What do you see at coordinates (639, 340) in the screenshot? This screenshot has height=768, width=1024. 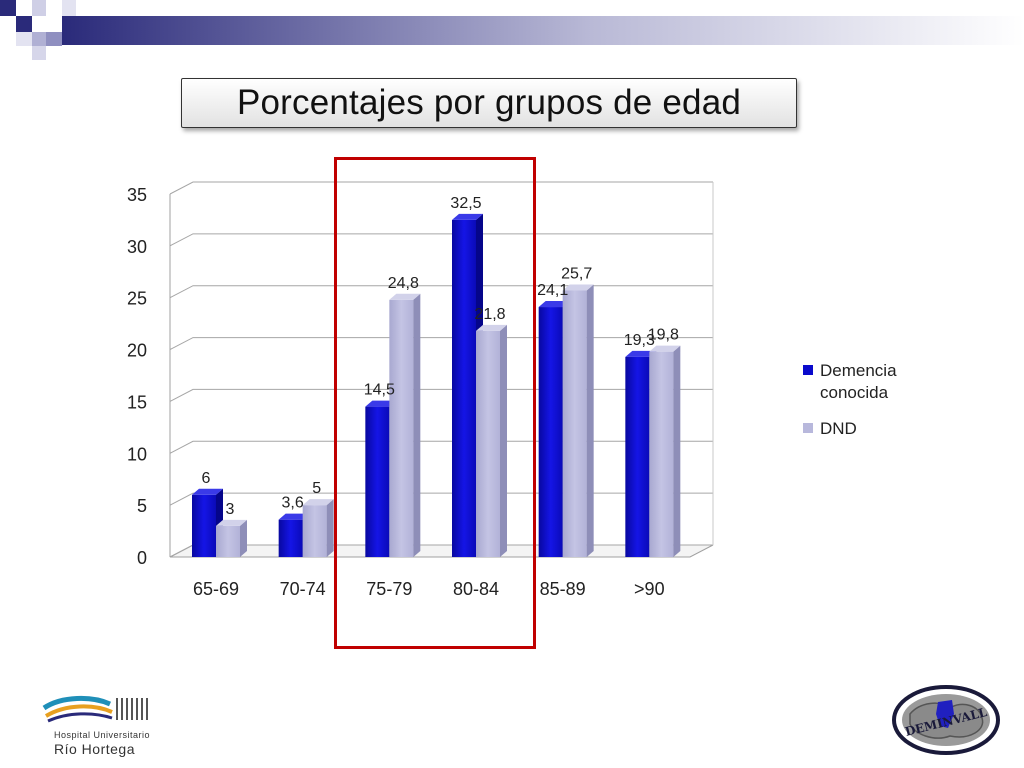 I see `data-label: 19,3` at bounding box center [639, 340].